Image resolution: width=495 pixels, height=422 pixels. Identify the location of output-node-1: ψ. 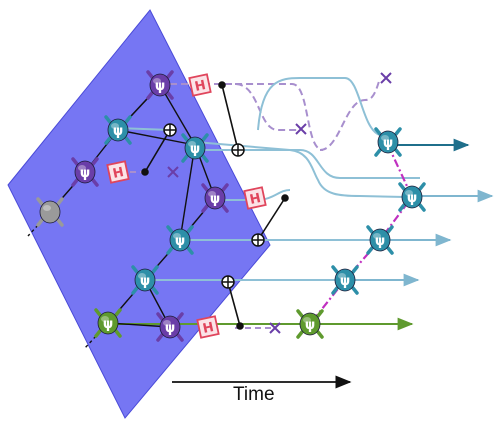
(388, 142).